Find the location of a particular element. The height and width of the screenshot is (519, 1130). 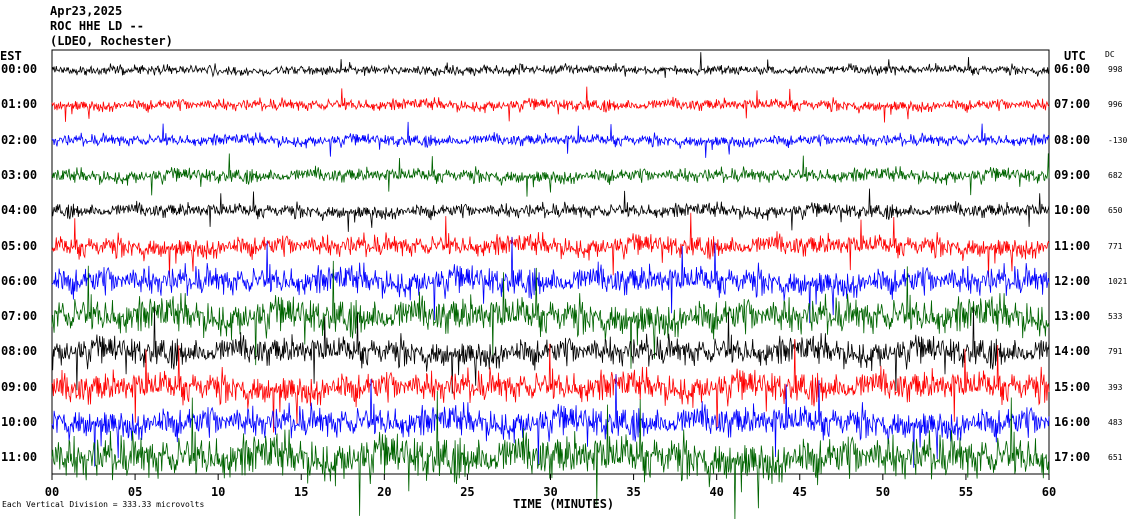

utc-row-label: 17:00 is located at coordinates (1072, 457).